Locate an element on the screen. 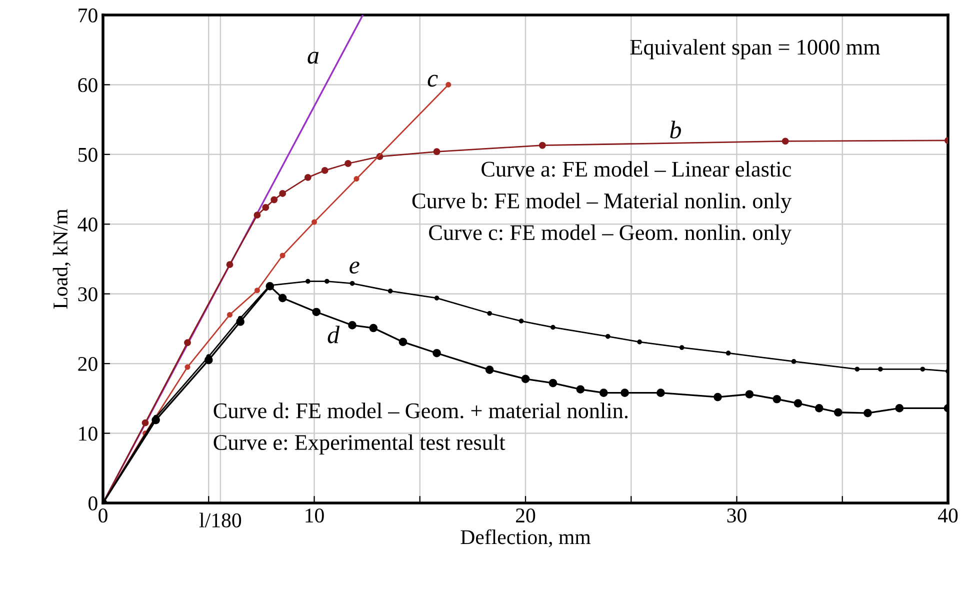 The image size is (973, 592). series-label: b is located at coordinates (675, 129).